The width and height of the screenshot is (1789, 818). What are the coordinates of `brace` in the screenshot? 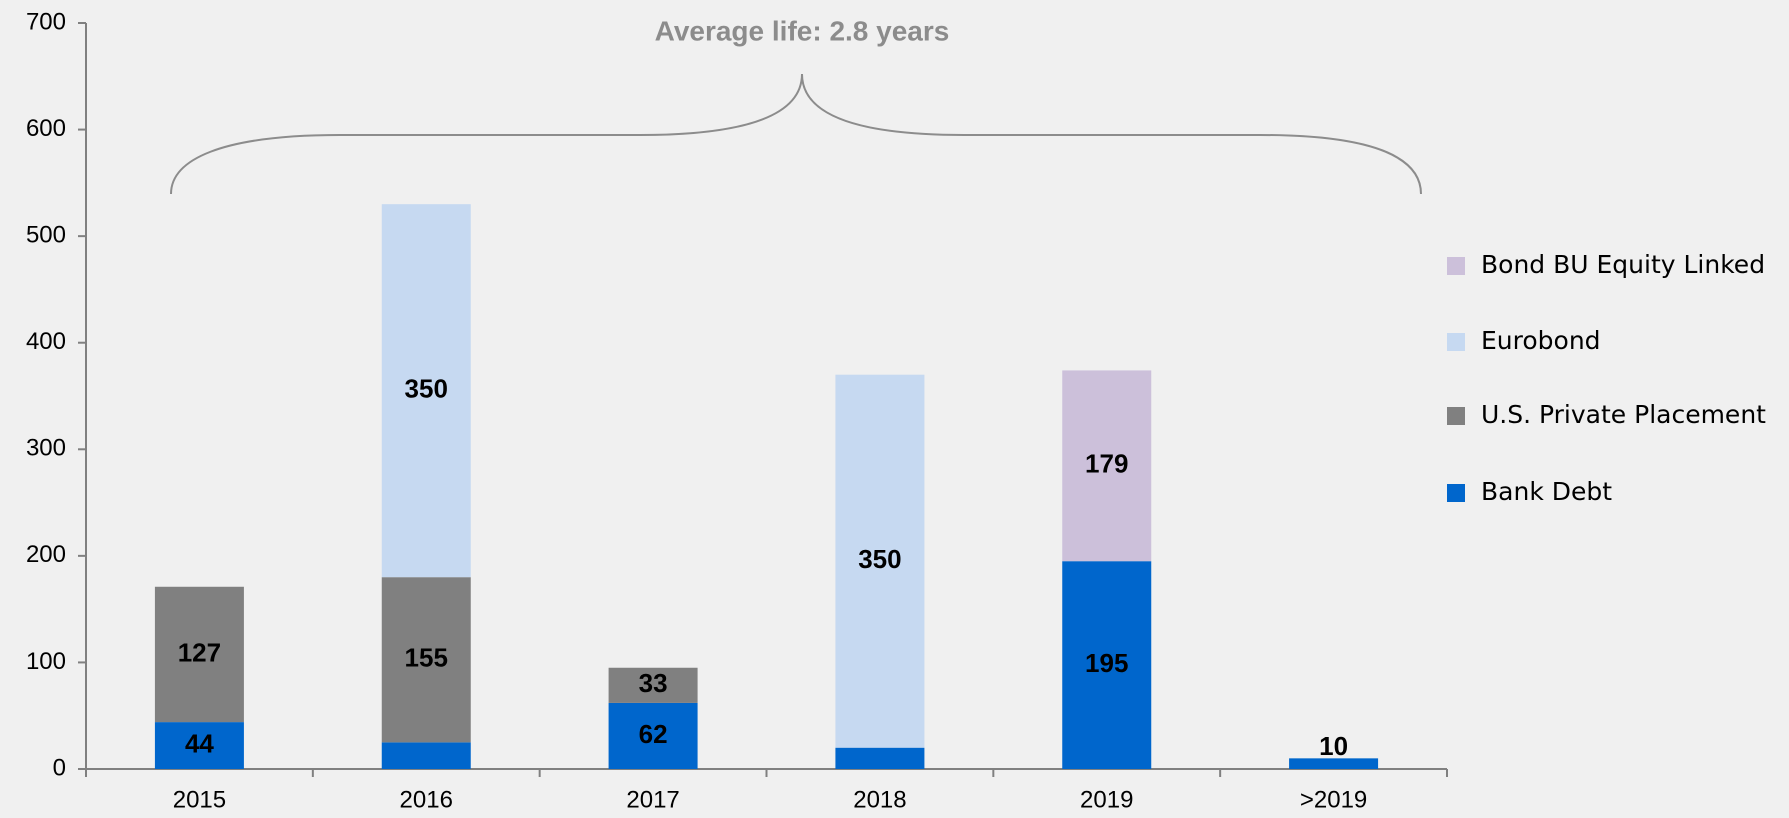 It's located at (796, 134).